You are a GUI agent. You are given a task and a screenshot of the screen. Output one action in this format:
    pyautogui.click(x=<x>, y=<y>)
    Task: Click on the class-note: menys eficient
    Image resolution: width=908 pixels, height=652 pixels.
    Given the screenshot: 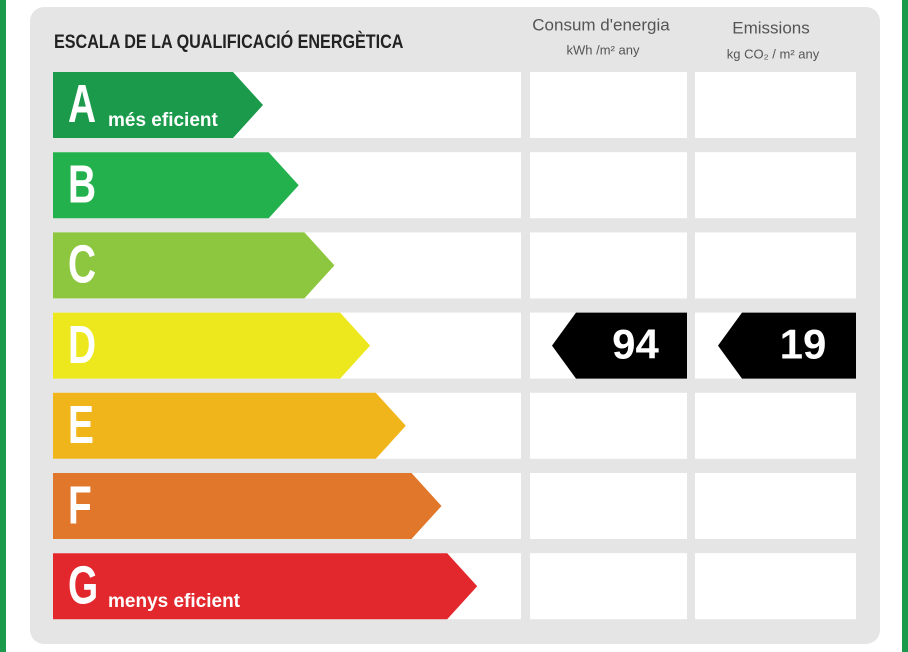 What is the action you would take?
    pyautogui.click(x=174, y=601)
    